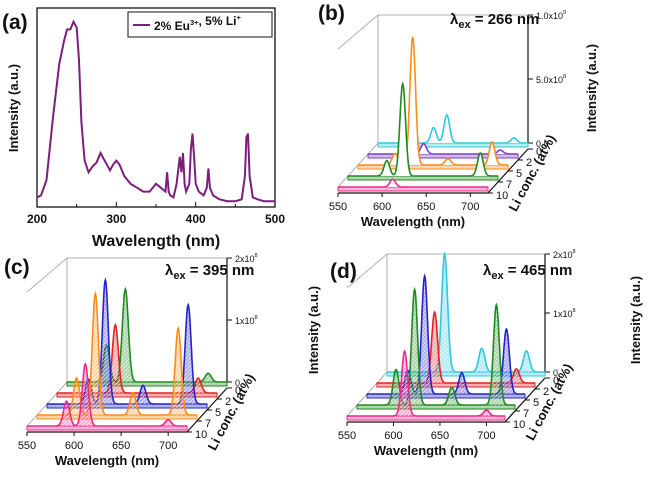 This screenshot has width=657, height=479. What do you see at coordinates (527, 272) in the screenshot?
I see `excitation-wavelength-label: λex = 465 nm` at bounding box center [527, 272].